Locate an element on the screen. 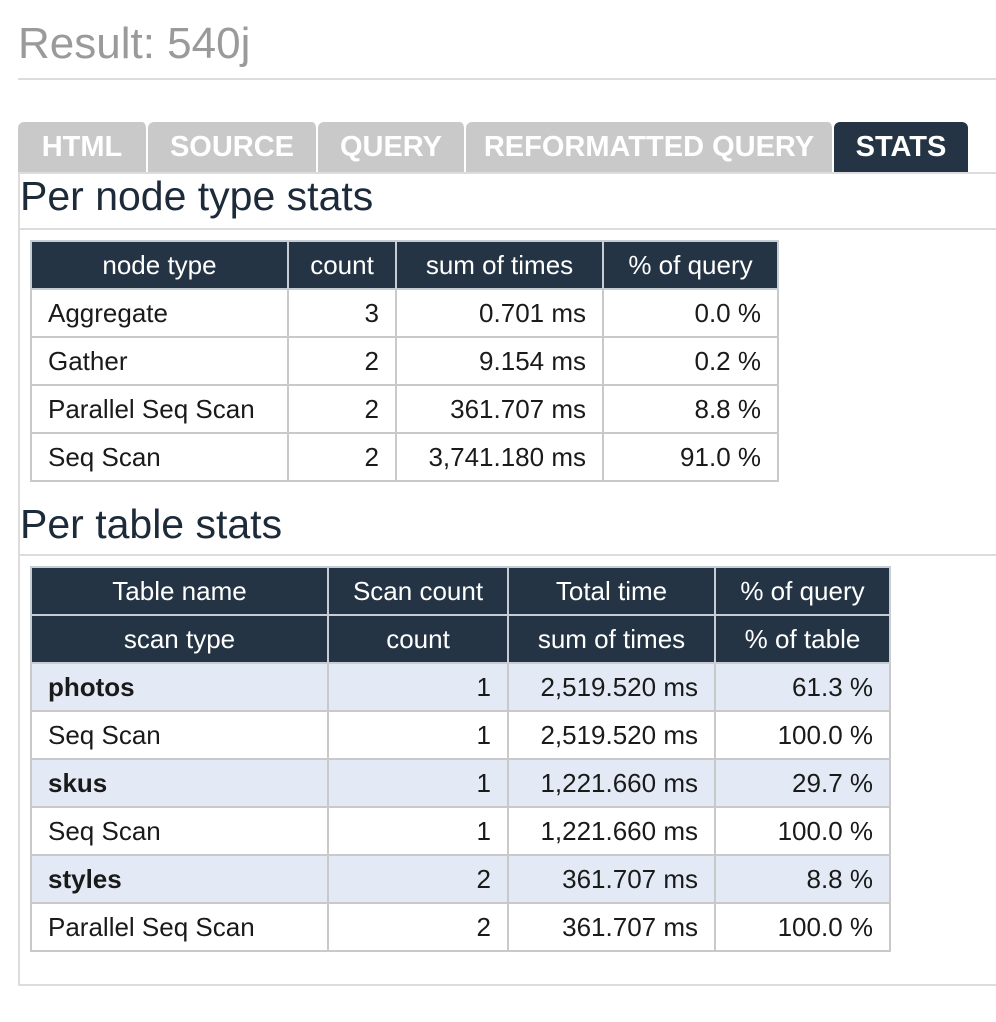  percent-query-cell: 8.8 % is located at coordinates (802, 879).